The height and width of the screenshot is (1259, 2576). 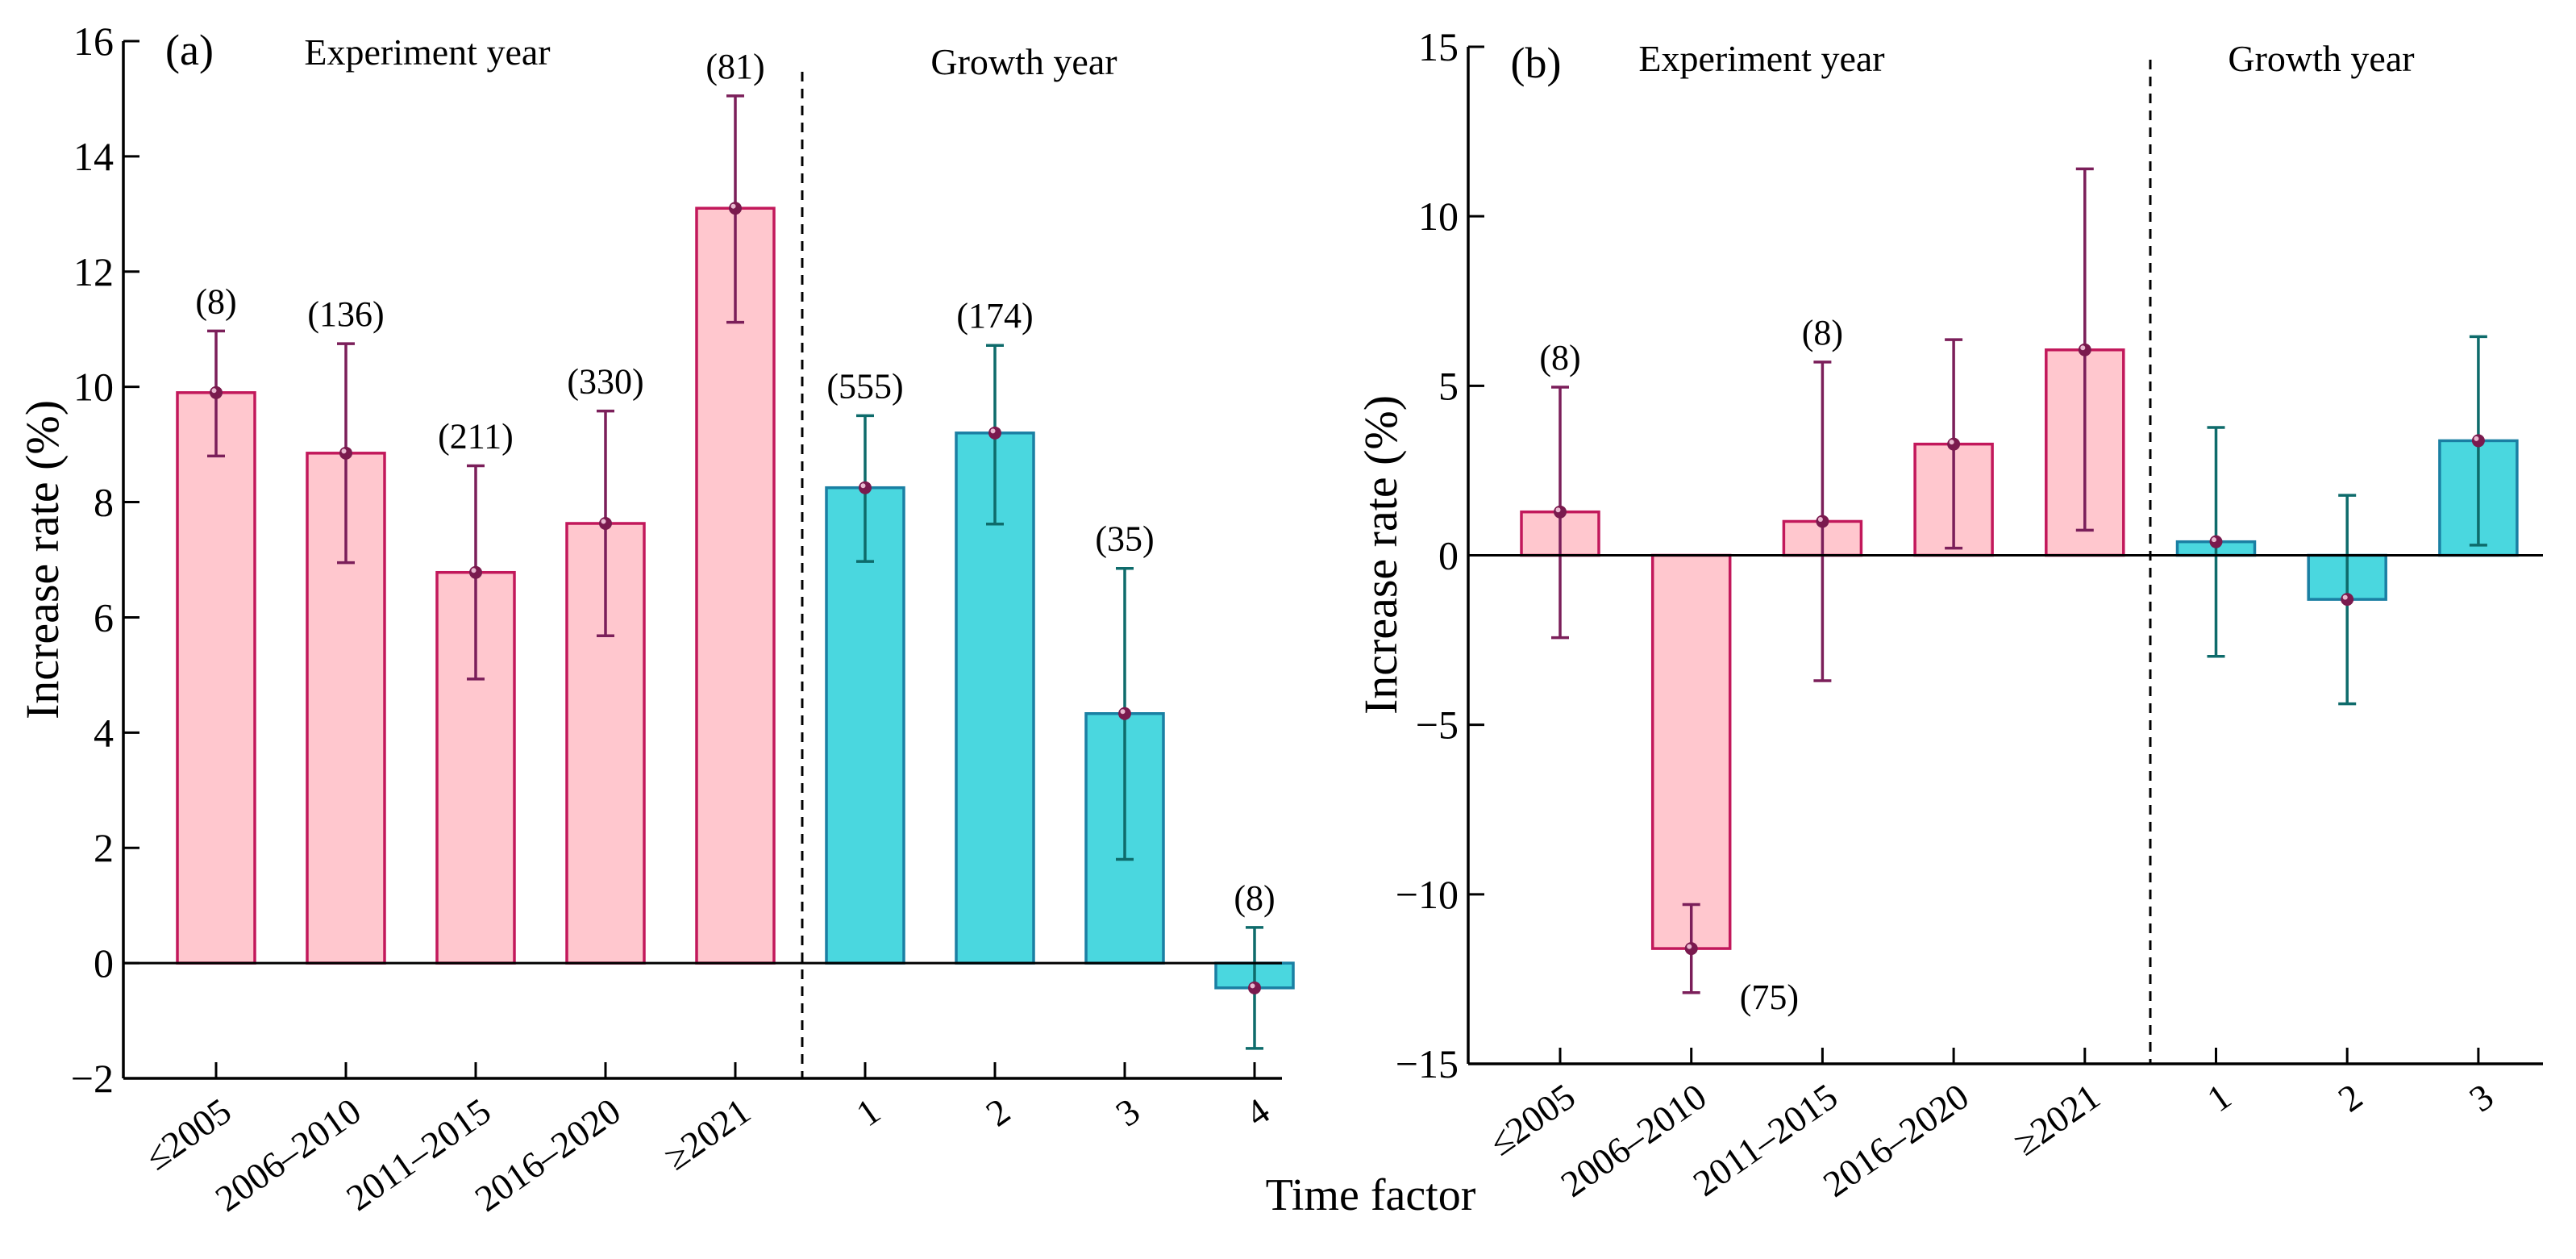 What do you see at coordinates (104, 847) in the screenshot?
I see `y-tick-label: 2` at bounding box center [104, 847].